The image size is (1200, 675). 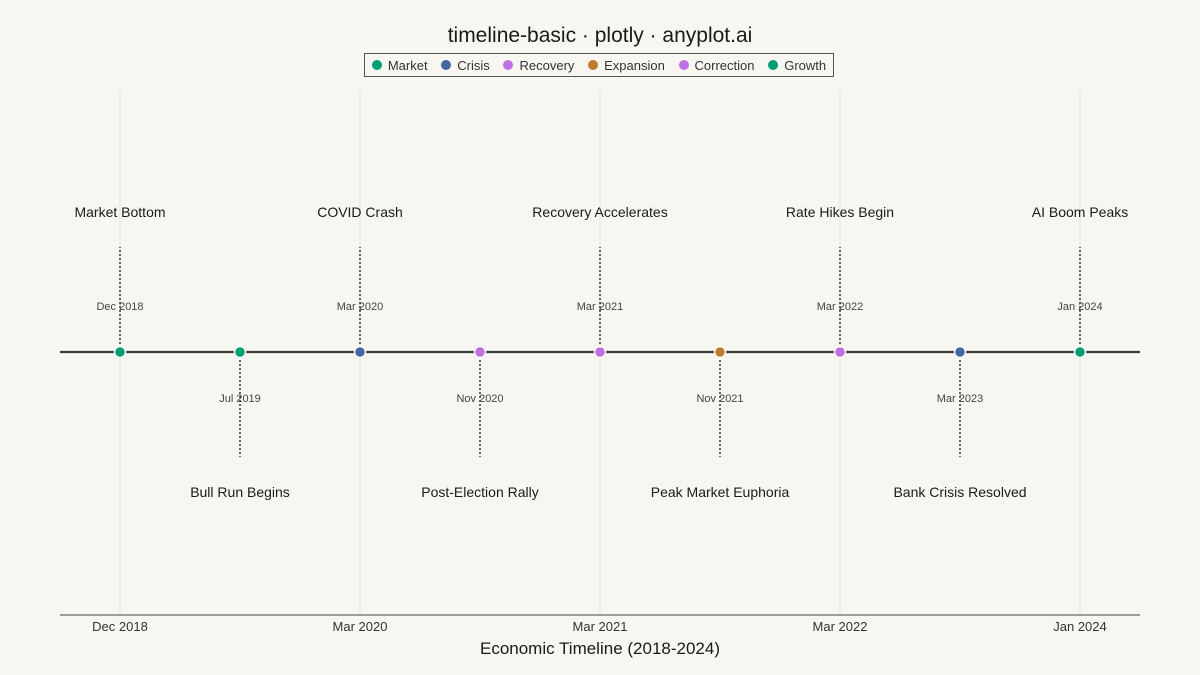 I want to click on event-label-covid-crash: COVID Crash, so click(x=360, y=212).